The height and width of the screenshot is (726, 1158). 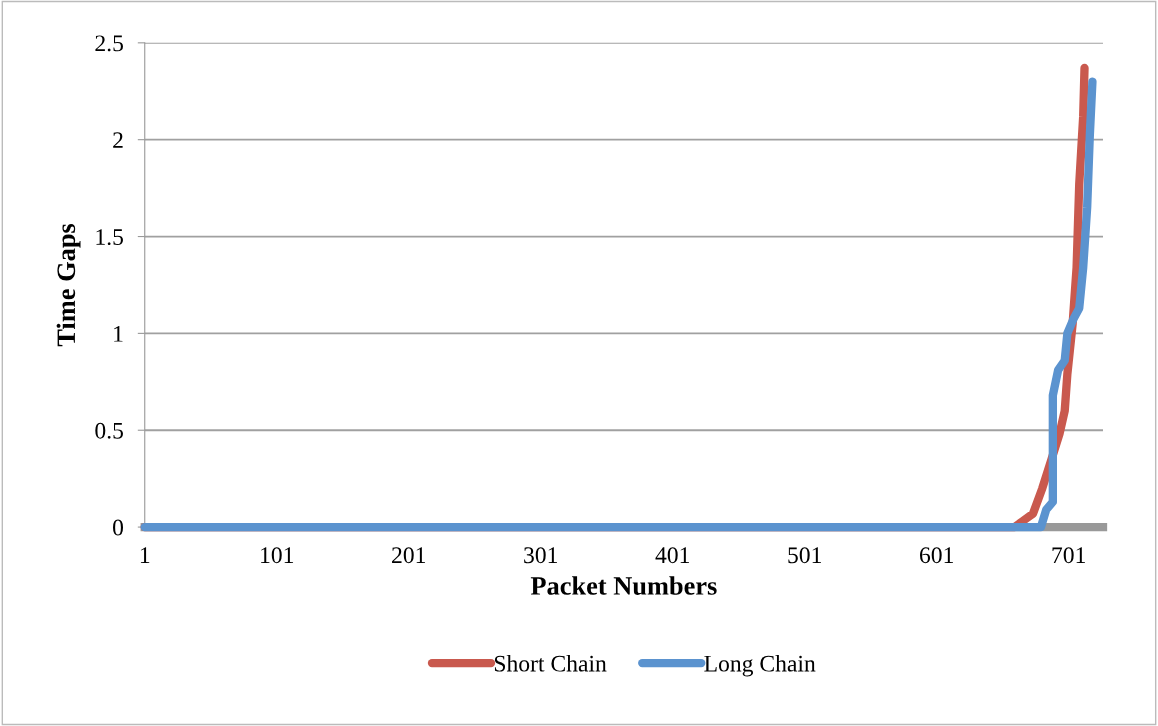 What do you see at coordinates (109, 430) in the screenshot?
I see `y-tick-label: 0.5` at bounding box center [109, 430].